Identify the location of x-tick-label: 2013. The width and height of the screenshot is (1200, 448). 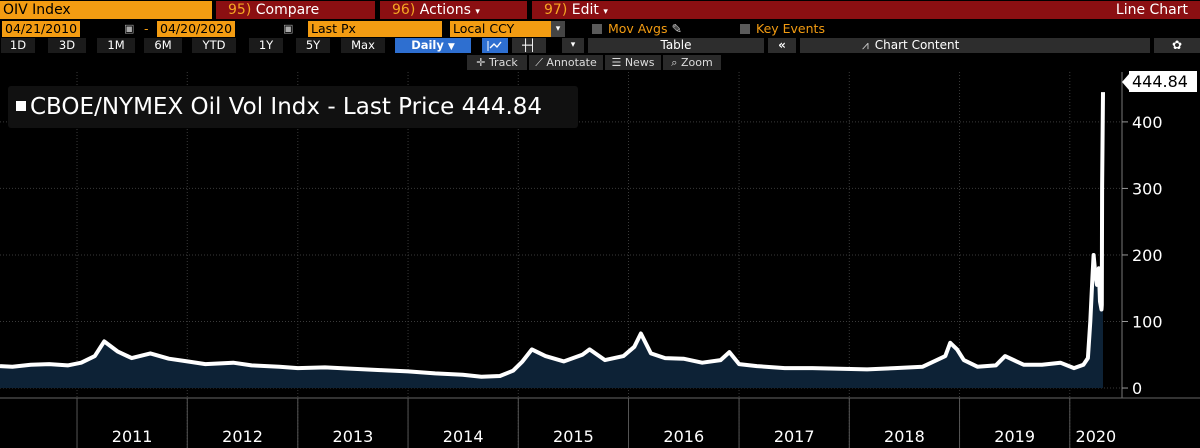
(353, 436).